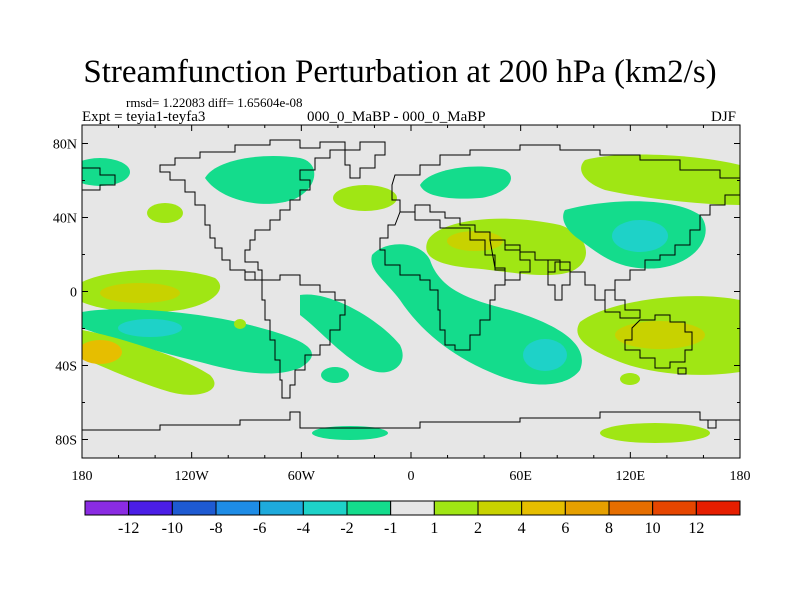 This screenshot has width=800, height=600. What do you see at coordinates (215, 528) in the screenshot?
I see `colorbar-label: -8` at bounding box center [215, 528].